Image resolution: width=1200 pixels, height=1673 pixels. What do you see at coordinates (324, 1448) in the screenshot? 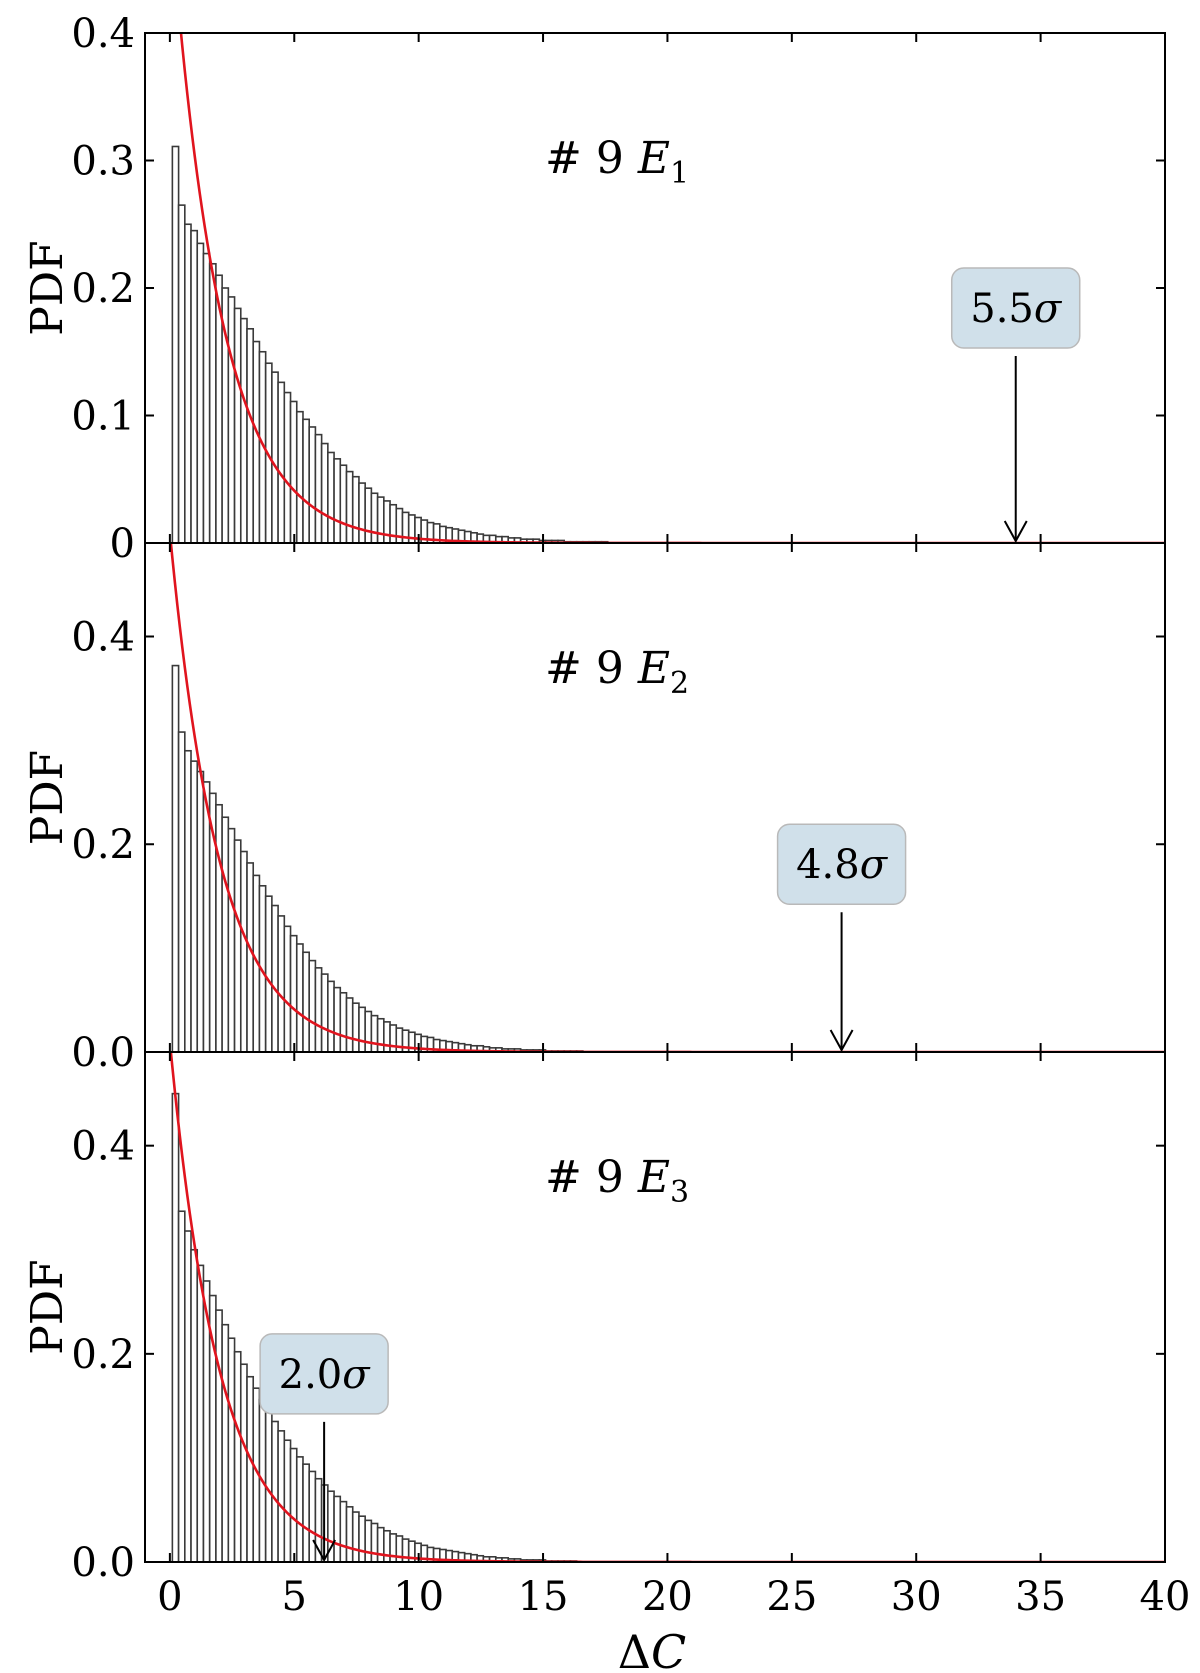
I see `significance-annotation: 2.0σ` at bounding box center [324, 1448].